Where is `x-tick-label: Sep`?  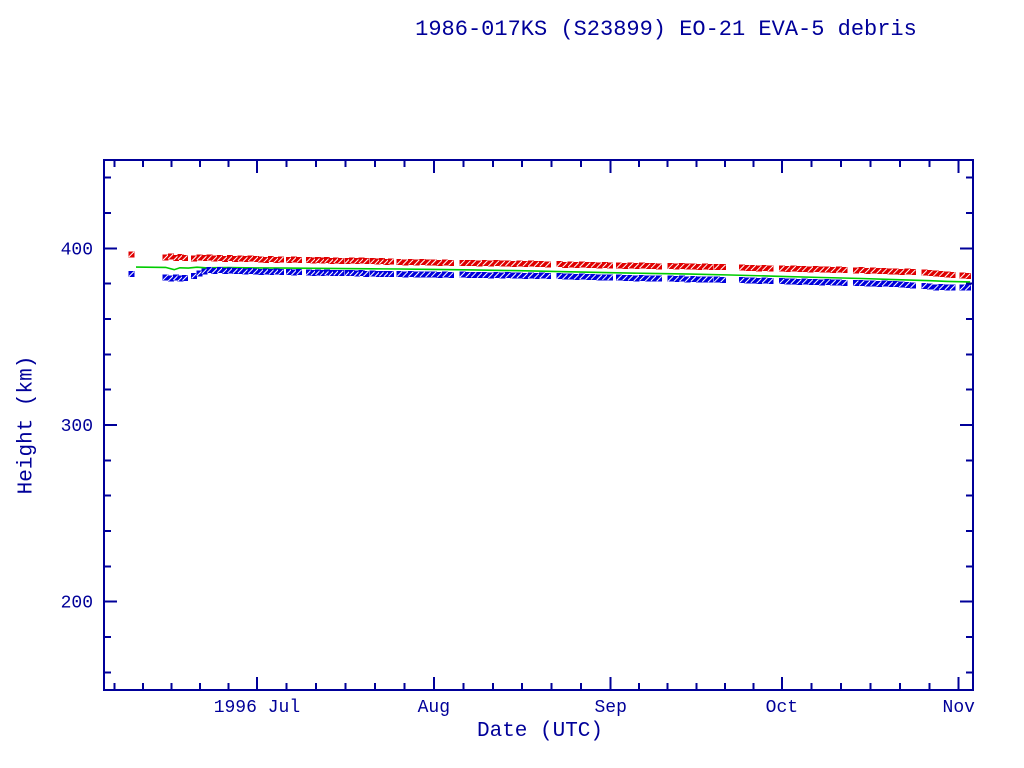
x-tick-label: Sep is located at coordinates (610, 708).